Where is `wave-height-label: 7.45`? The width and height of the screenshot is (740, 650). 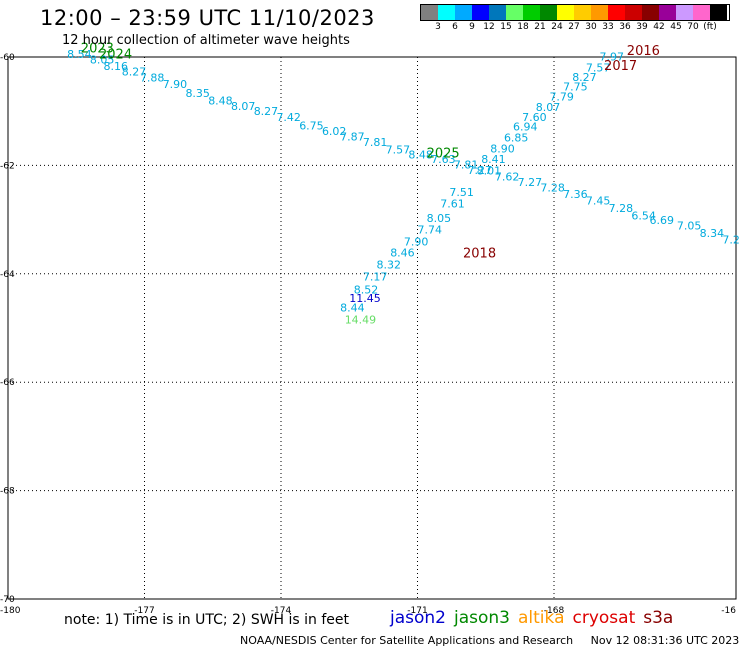 wave-height-label: 7.45 is located at coordinates (598, 200).